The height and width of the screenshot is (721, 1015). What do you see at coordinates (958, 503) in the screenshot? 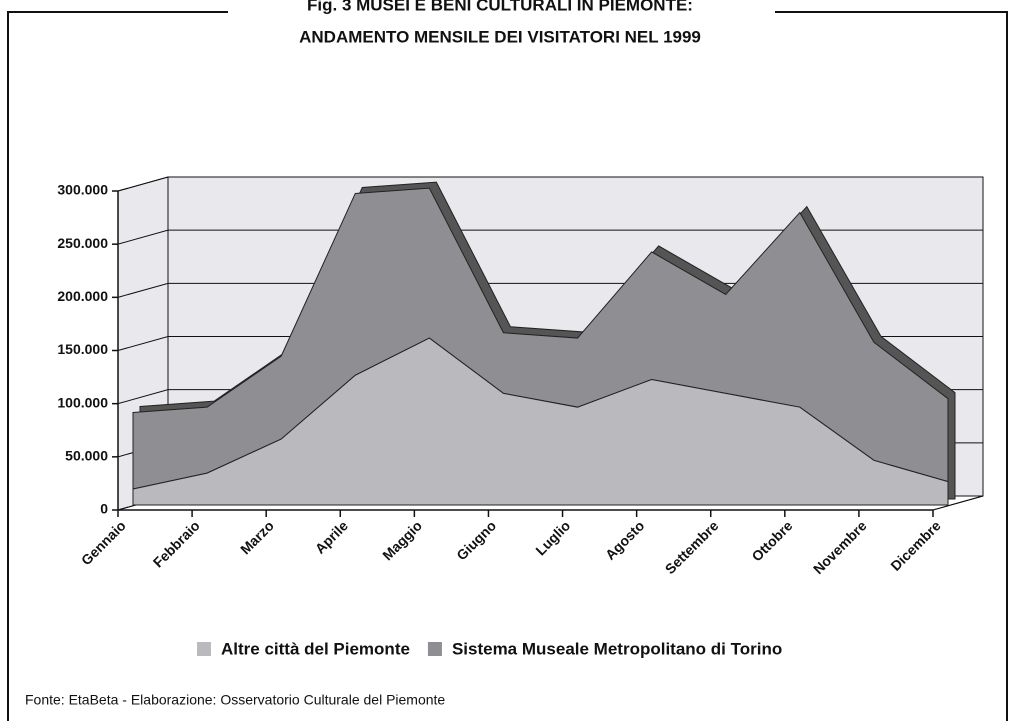
I see `x-axis-depth` at bounding box center [958, 503].